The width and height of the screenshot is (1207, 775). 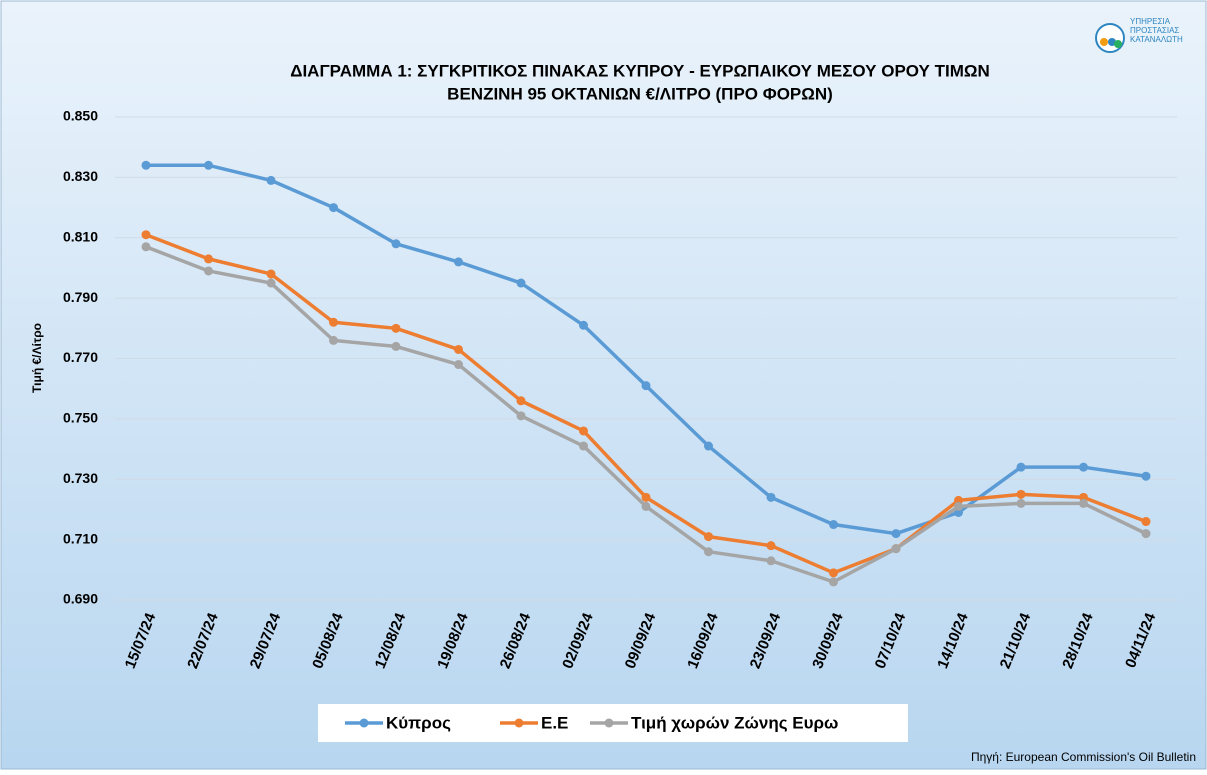 What do you see at coordinates (554, 722) in the screenshot?
I see `legend-label: Ε.Ε` at bounding box center [554, 722].